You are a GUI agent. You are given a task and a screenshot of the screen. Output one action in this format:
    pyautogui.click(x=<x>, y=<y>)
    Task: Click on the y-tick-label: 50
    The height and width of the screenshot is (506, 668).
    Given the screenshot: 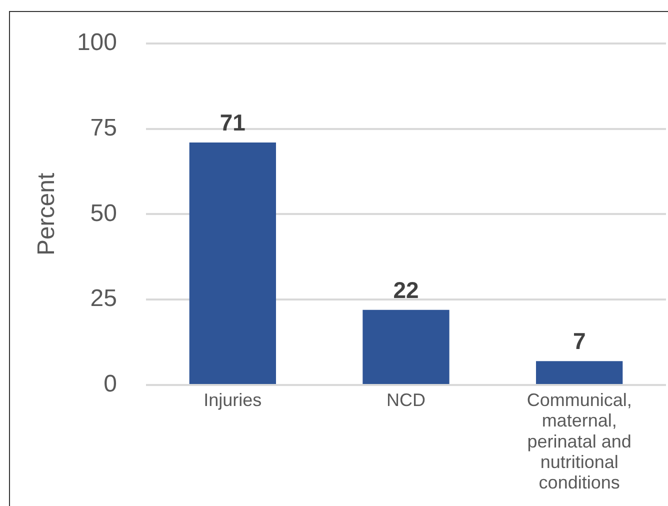 What is the action you would take?
    pyautogui.click(x=103, y=213)
    